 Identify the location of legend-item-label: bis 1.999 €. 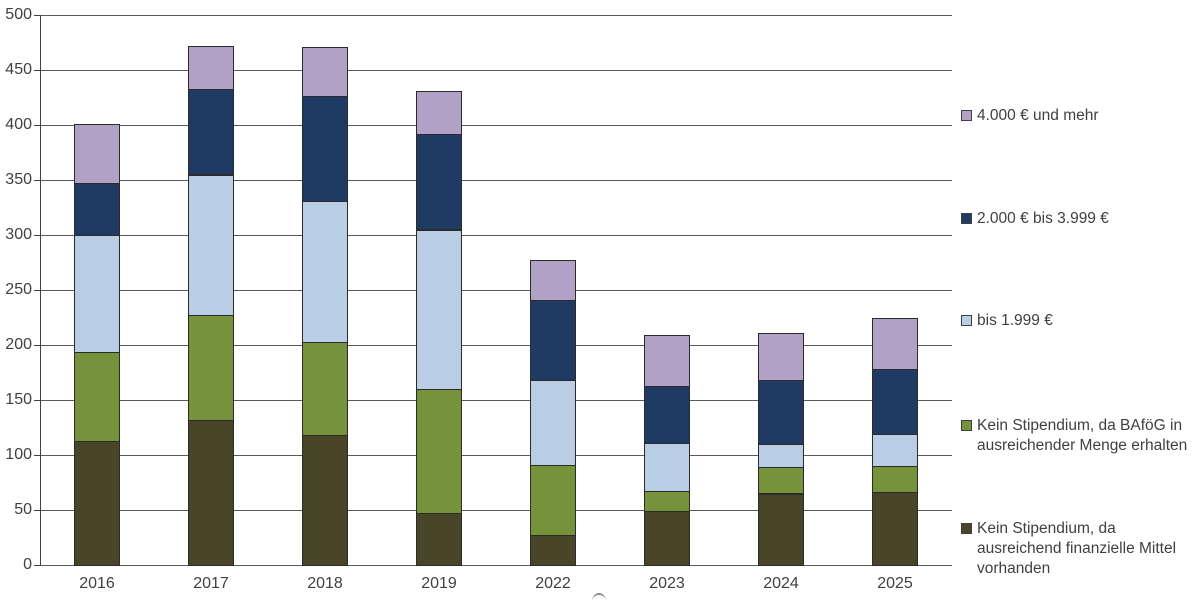
(1015, 320).